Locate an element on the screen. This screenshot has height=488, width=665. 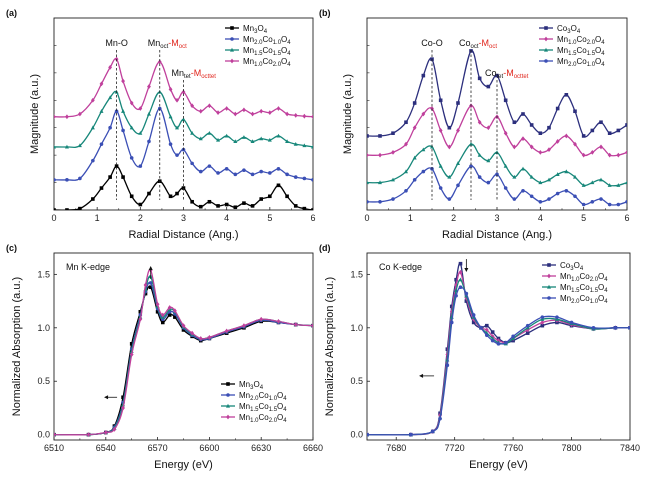
series-group is located at coordinates (183, 352).